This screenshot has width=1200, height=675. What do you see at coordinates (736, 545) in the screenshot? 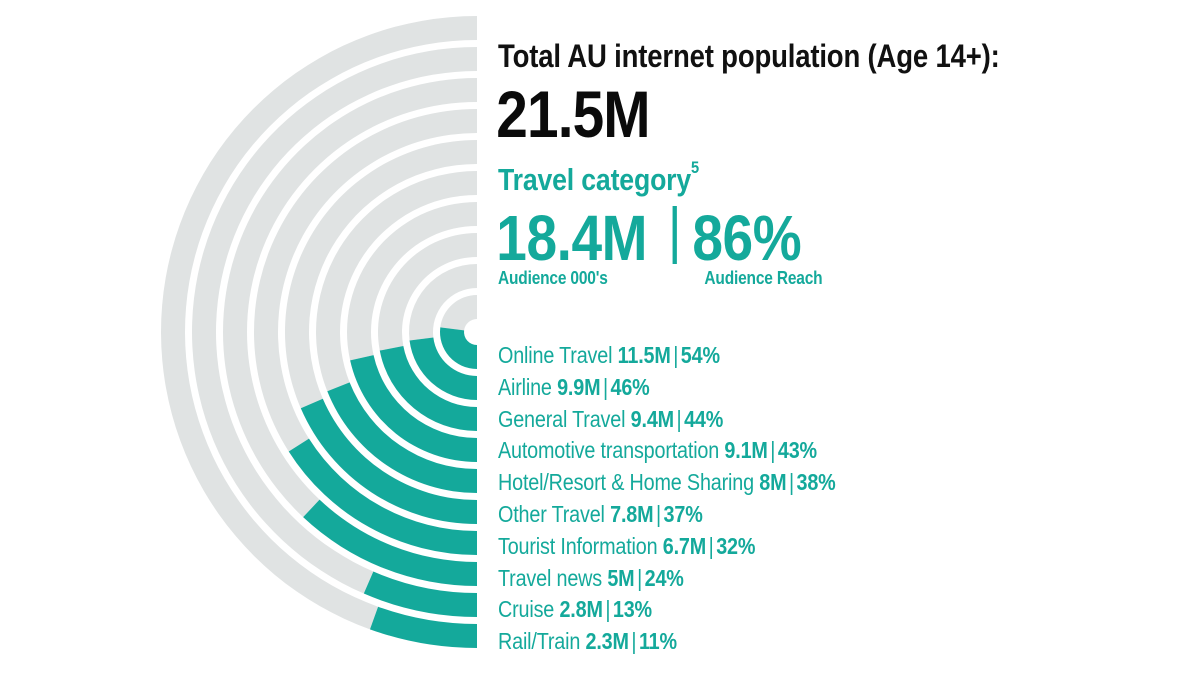
I see `item-reach: 32%` at bounding box center [736, 545].